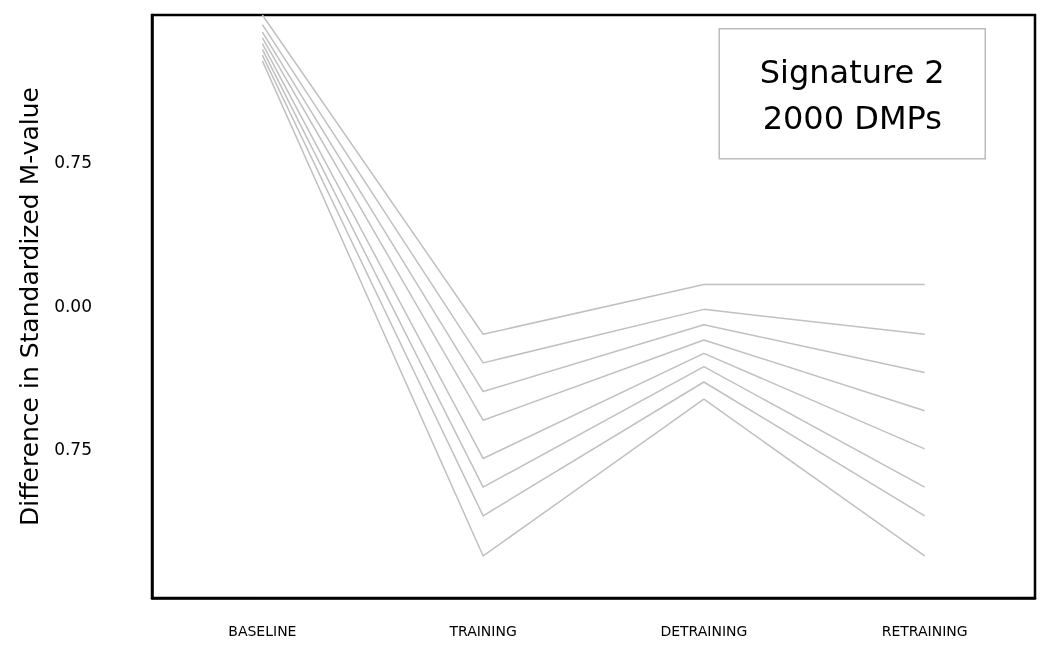  What do you see at coordinates (482, 631) in the screenshot?
I see `x-tick-label: TRAINING` at bounding box center [482, 631].